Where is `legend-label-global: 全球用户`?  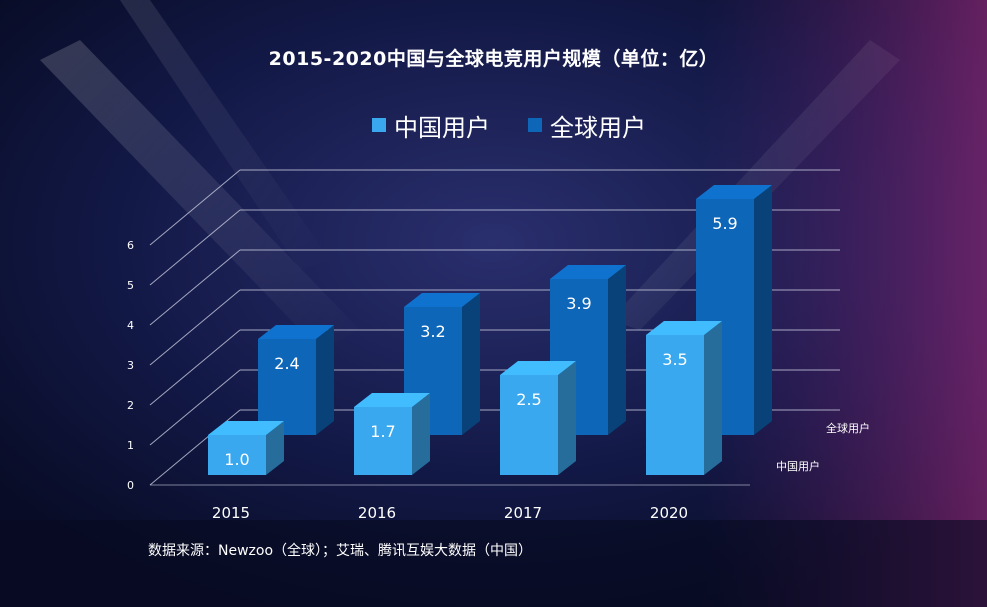
legend-label-global: 全球用户 is located at coordinates (598, 127).